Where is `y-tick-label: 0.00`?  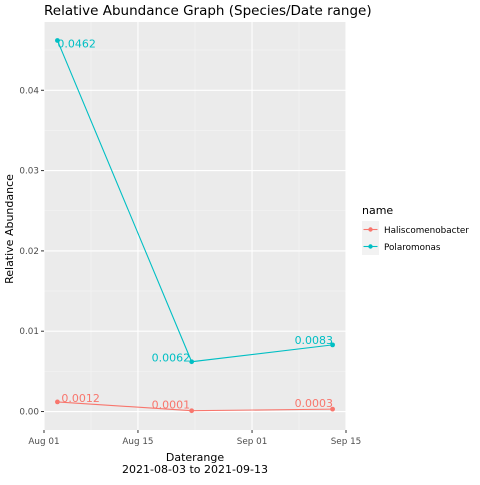
y-tick-label: 0.00 is located at coordinates (29, 413).